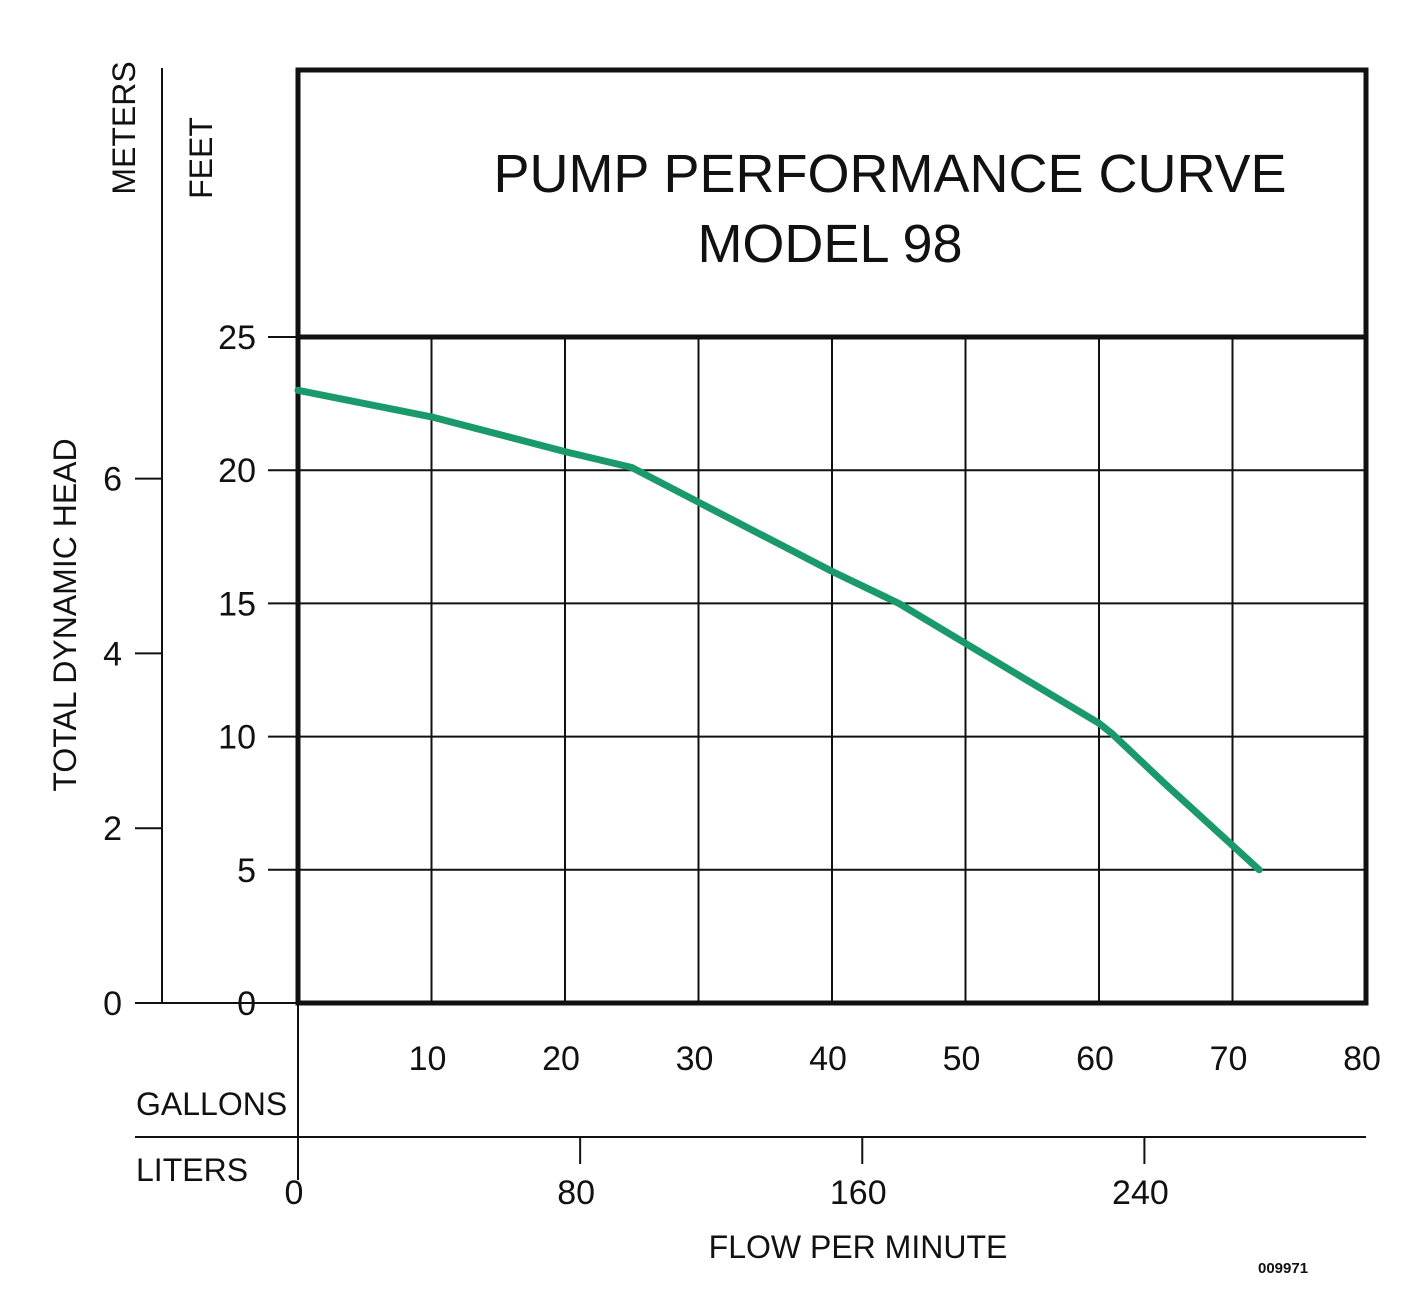  I want to click on feet-tick-label: 0, so click(246, 1004).